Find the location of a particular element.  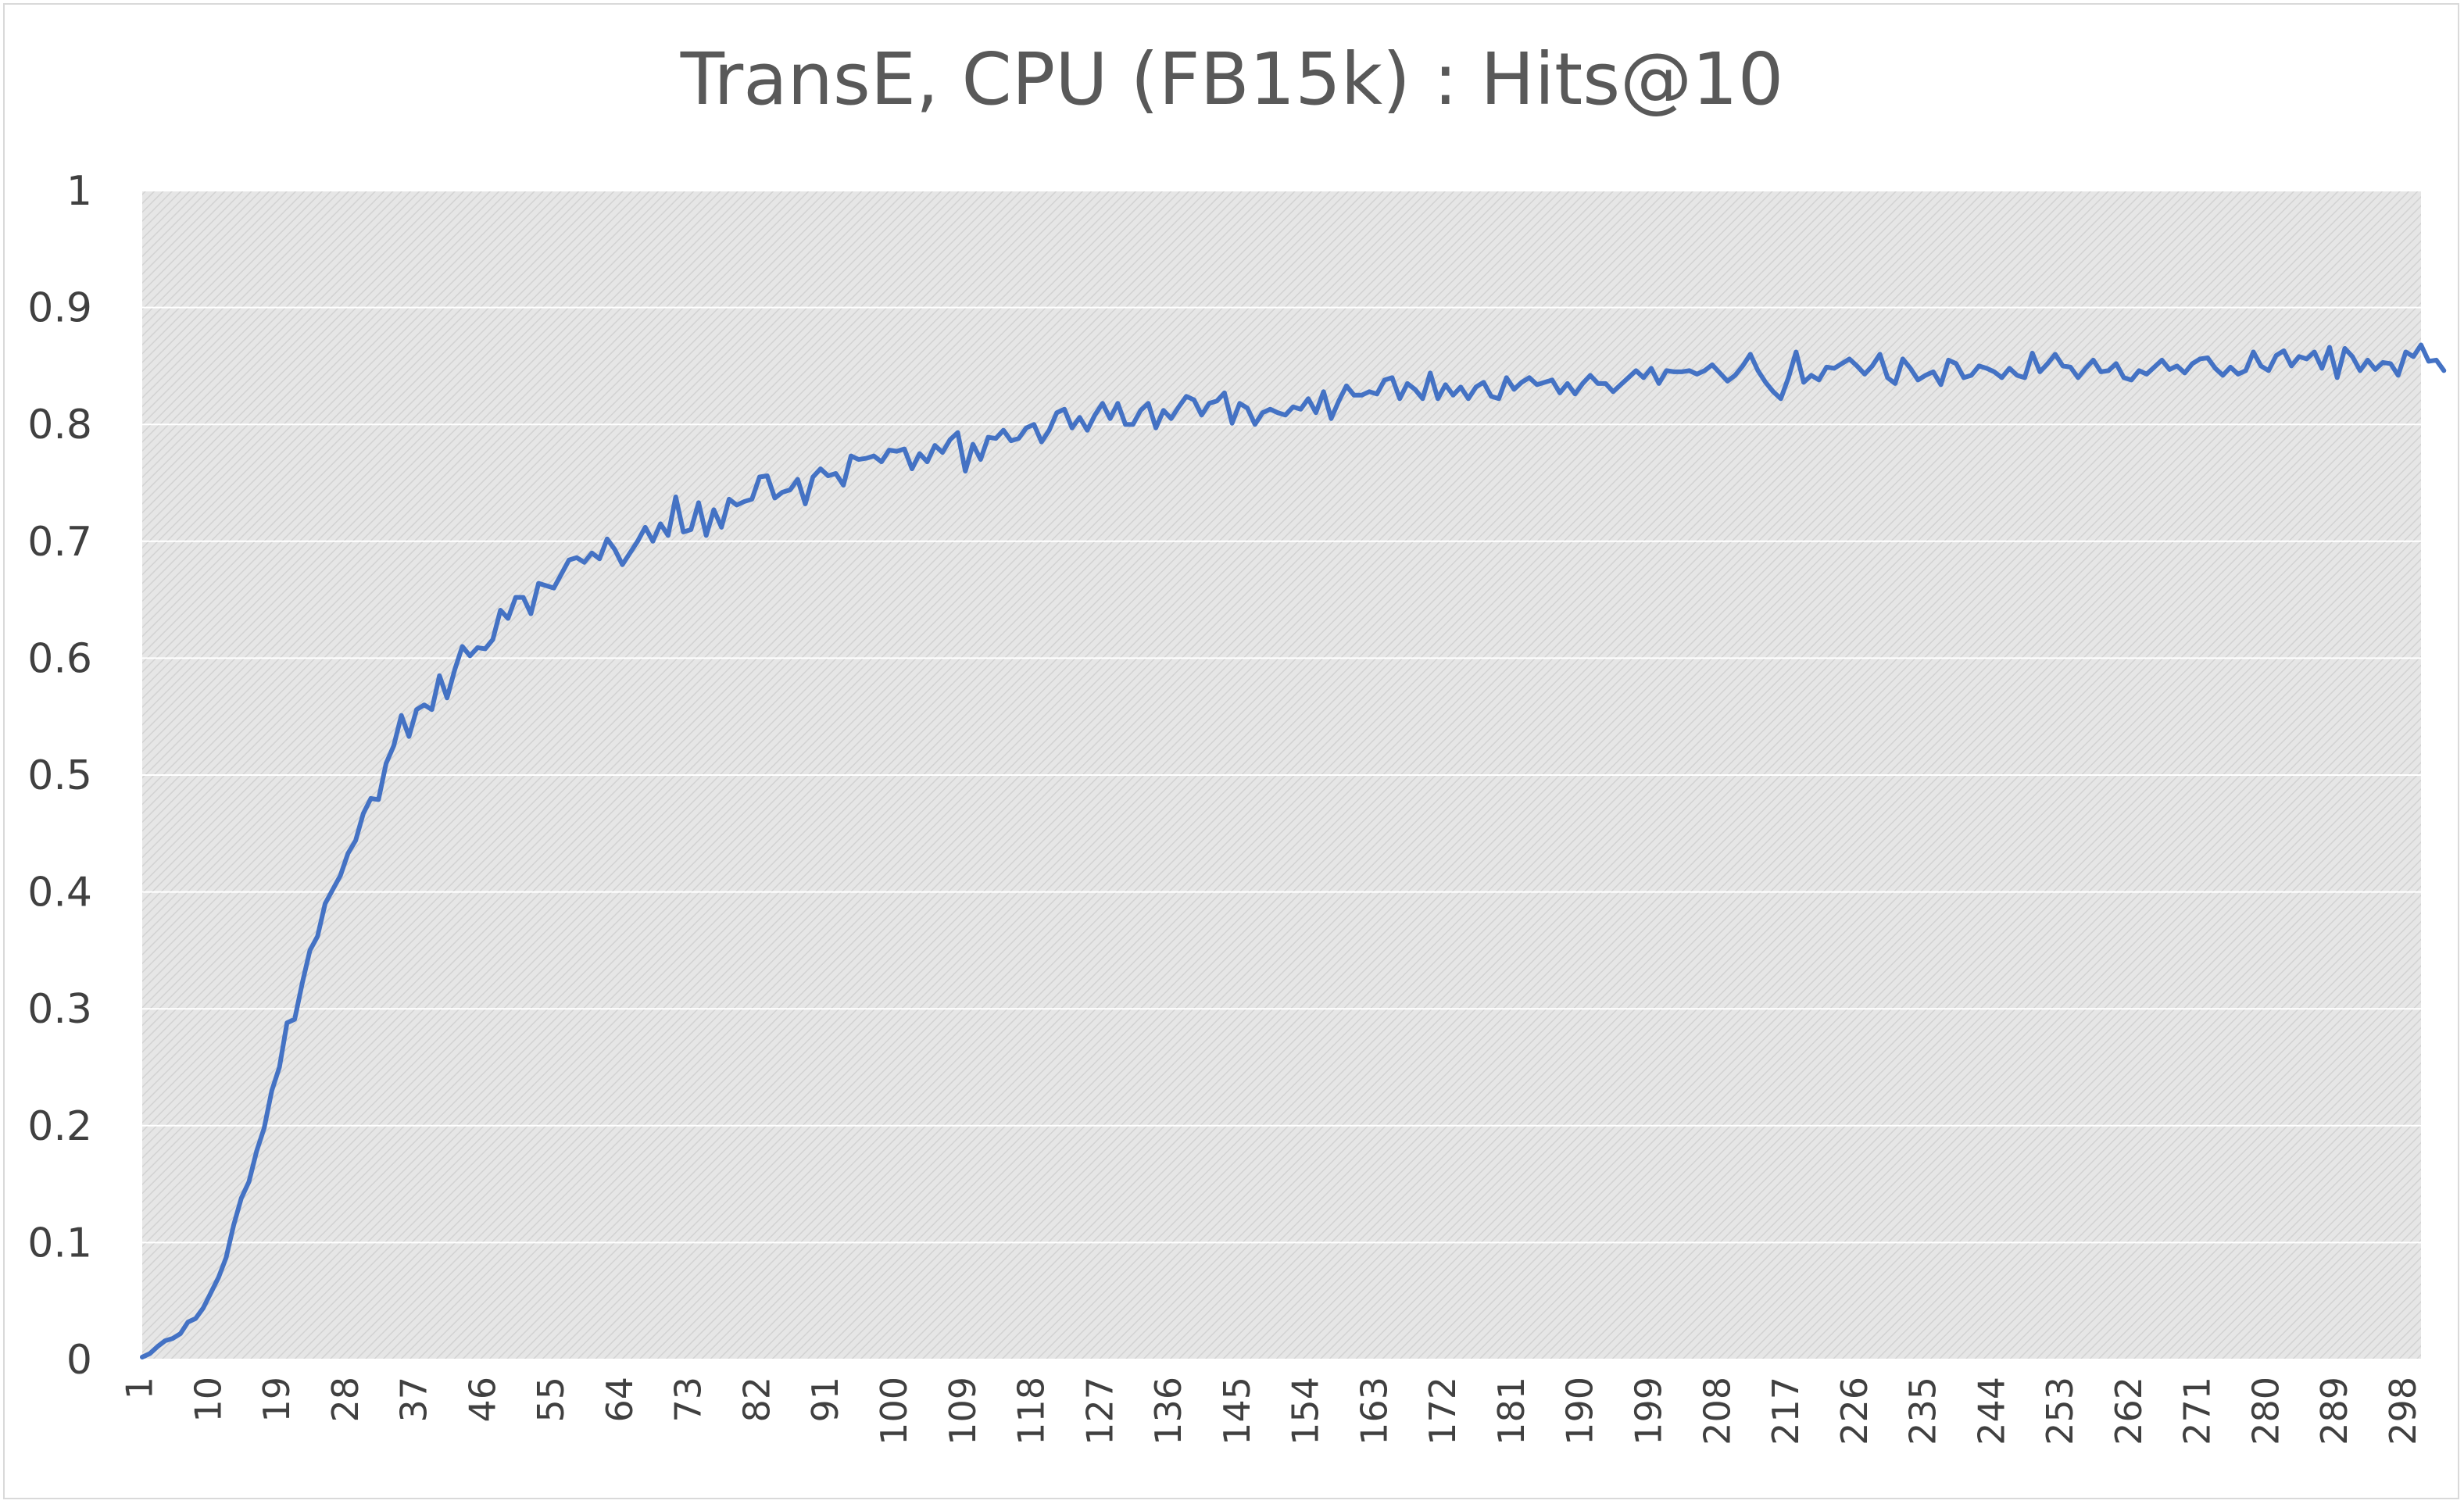

x-tick-label: 127 is located at coordinates (1099, 1411).